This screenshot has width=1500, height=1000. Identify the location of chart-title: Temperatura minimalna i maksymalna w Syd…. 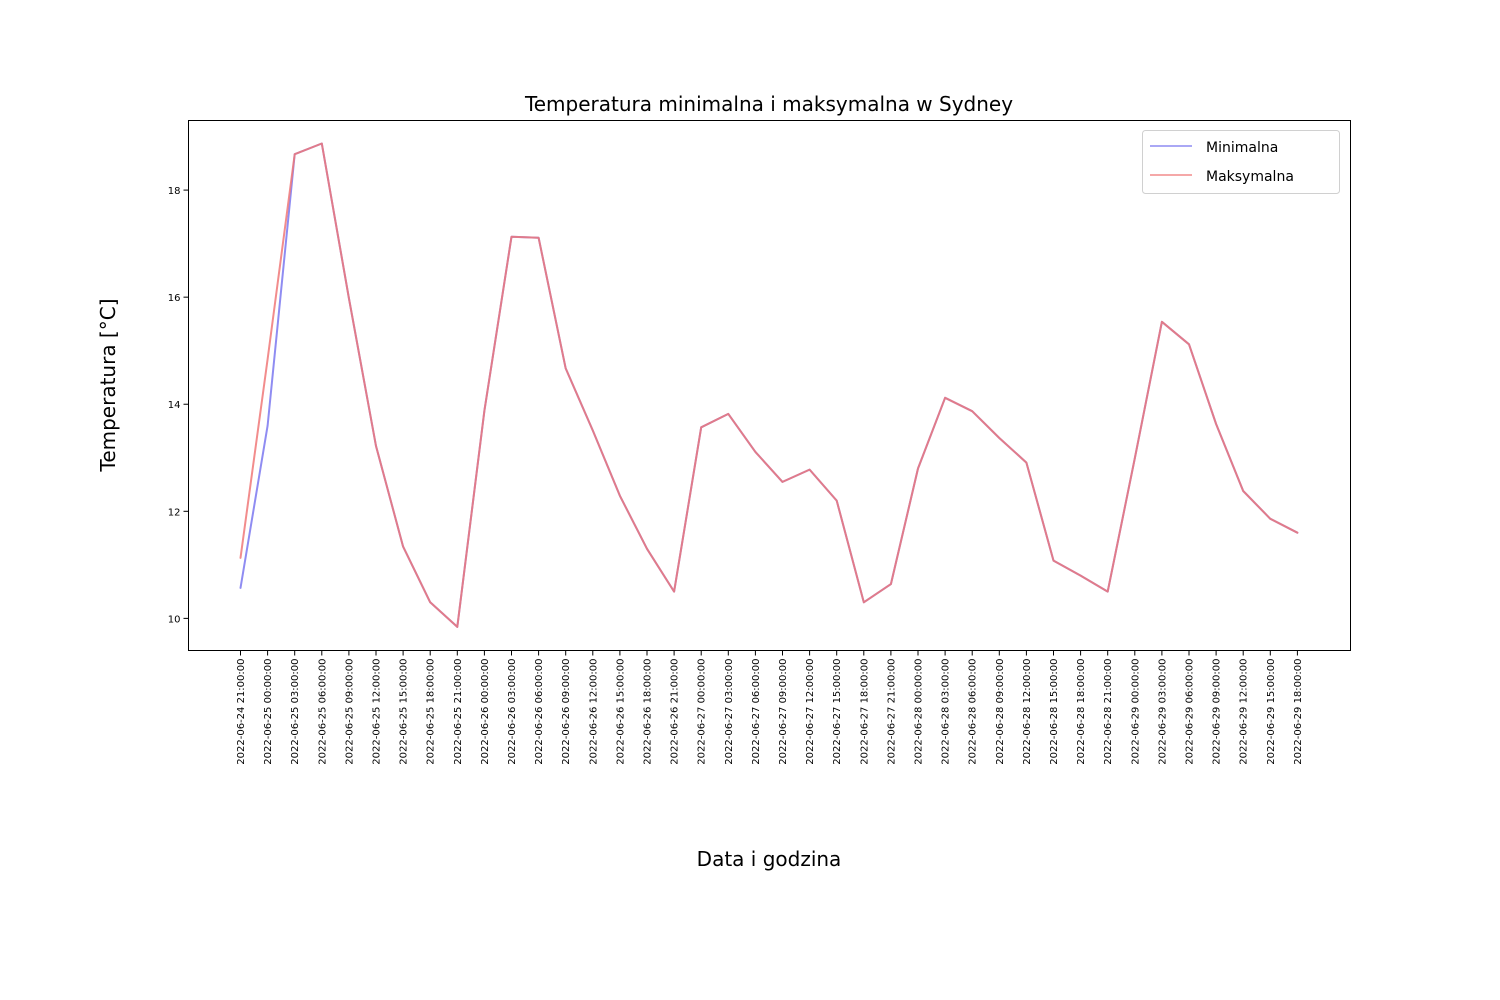
(768, 104).